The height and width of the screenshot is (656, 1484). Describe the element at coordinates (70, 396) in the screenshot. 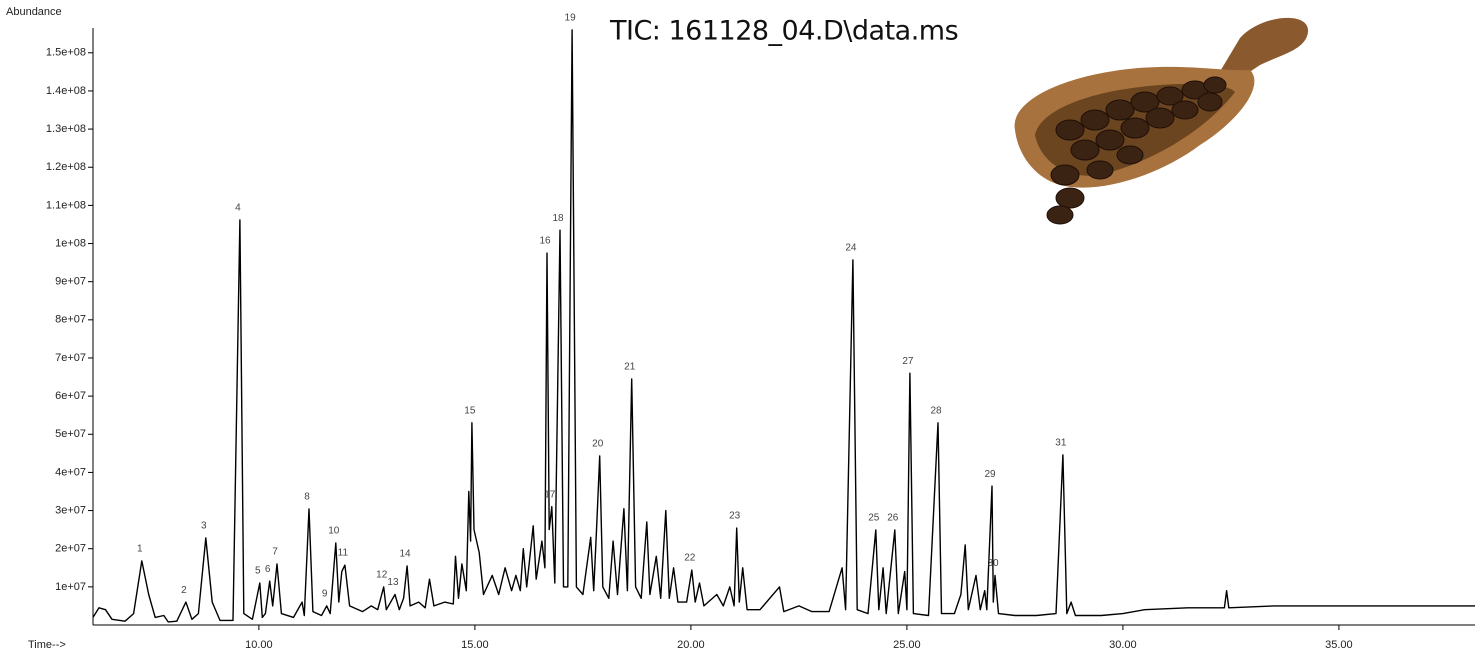

I see `y-tick-label: 6e+07` at that location.